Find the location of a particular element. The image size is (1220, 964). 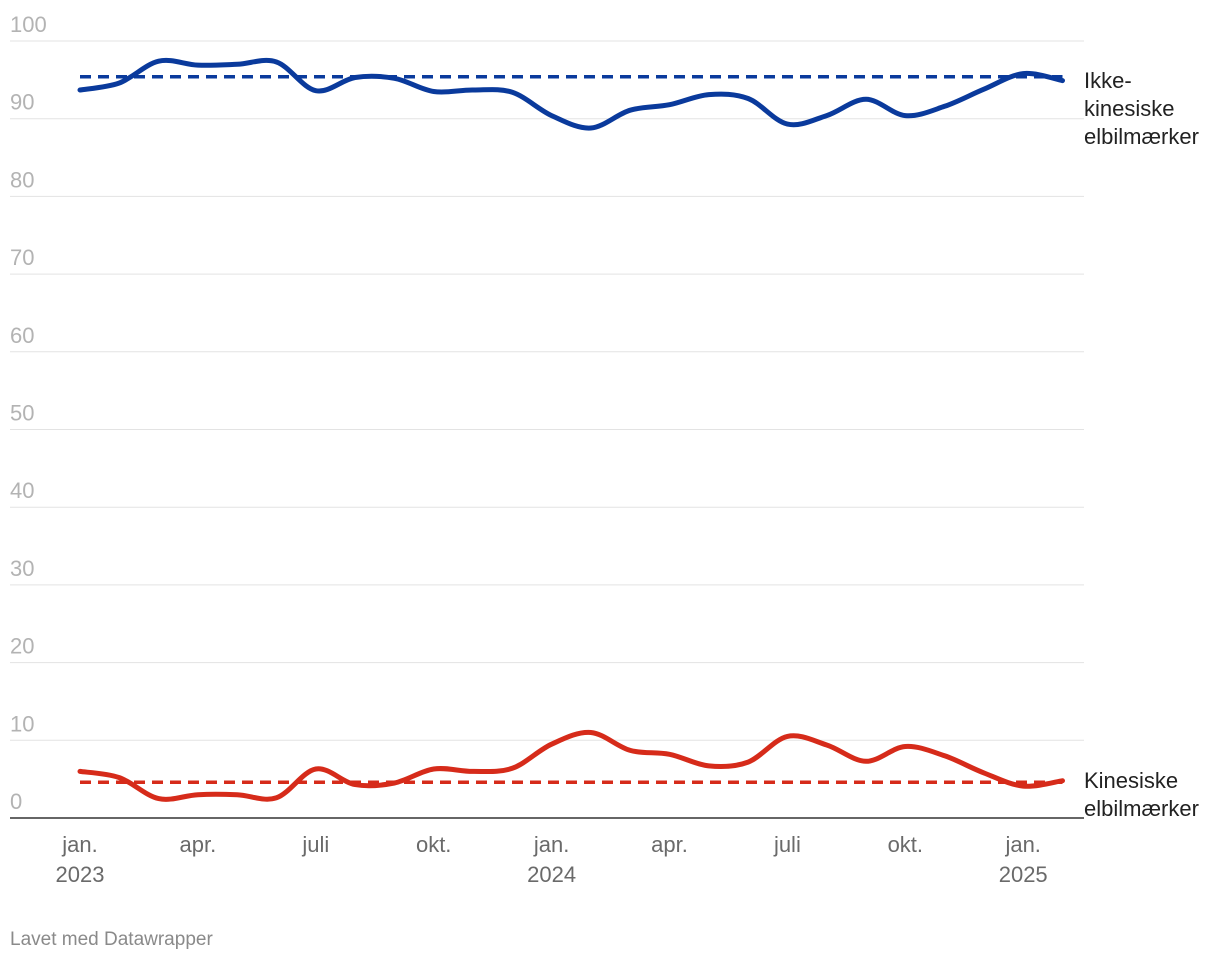

y-tick-label: 90 is located at coordinates (22, 102).